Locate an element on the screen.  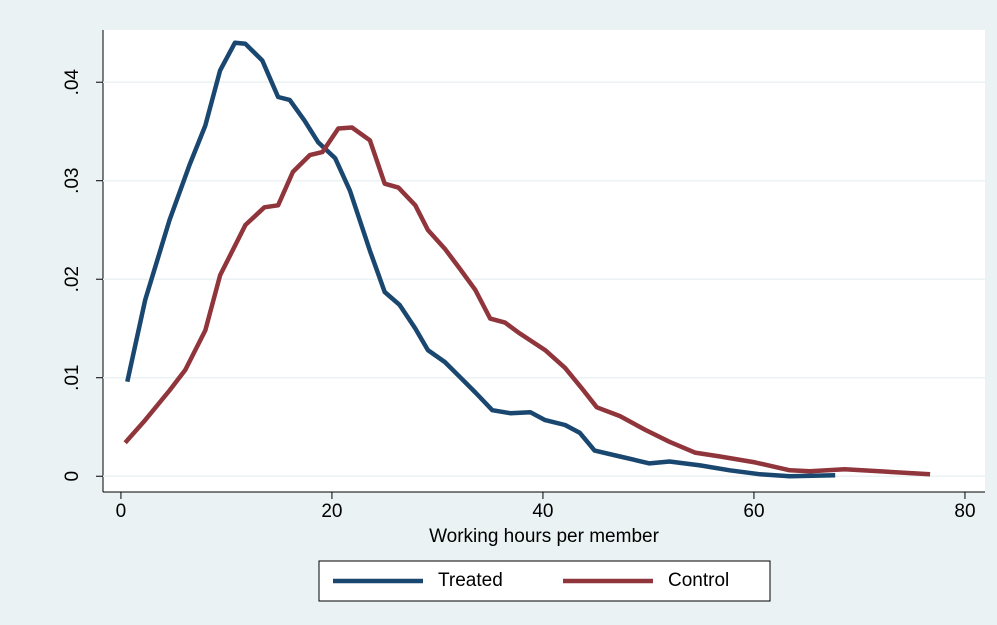
x-tick-label: 40 is located at coordinates (542, 511).